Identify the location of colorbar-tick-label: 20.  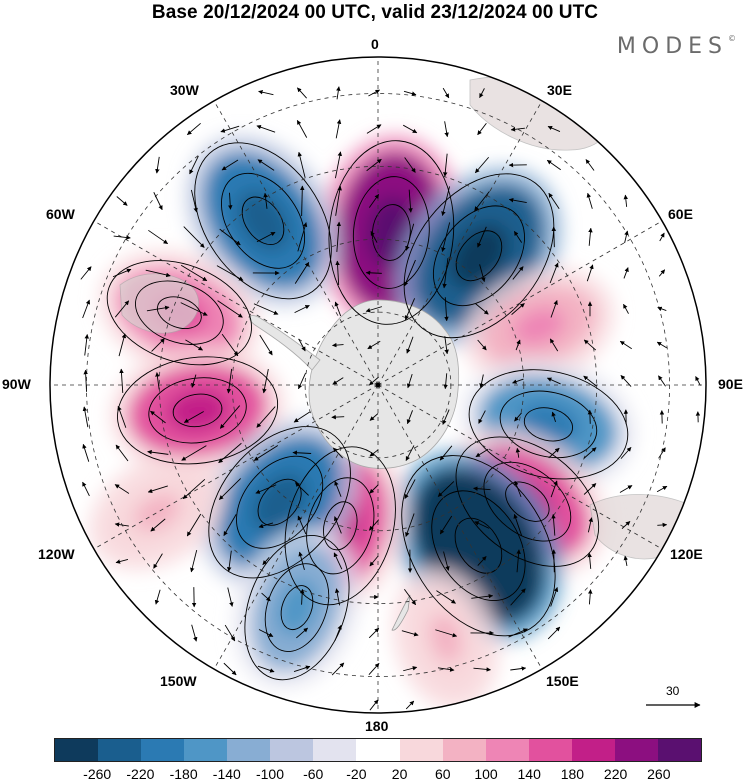
(399, 774).